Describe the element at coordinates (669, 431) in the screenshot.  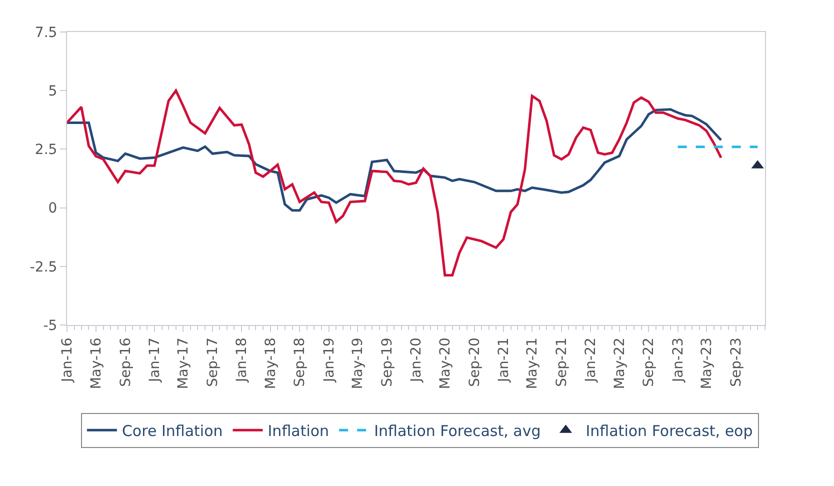
I see `legend-label: Inflation Forecast, eop` at that location.